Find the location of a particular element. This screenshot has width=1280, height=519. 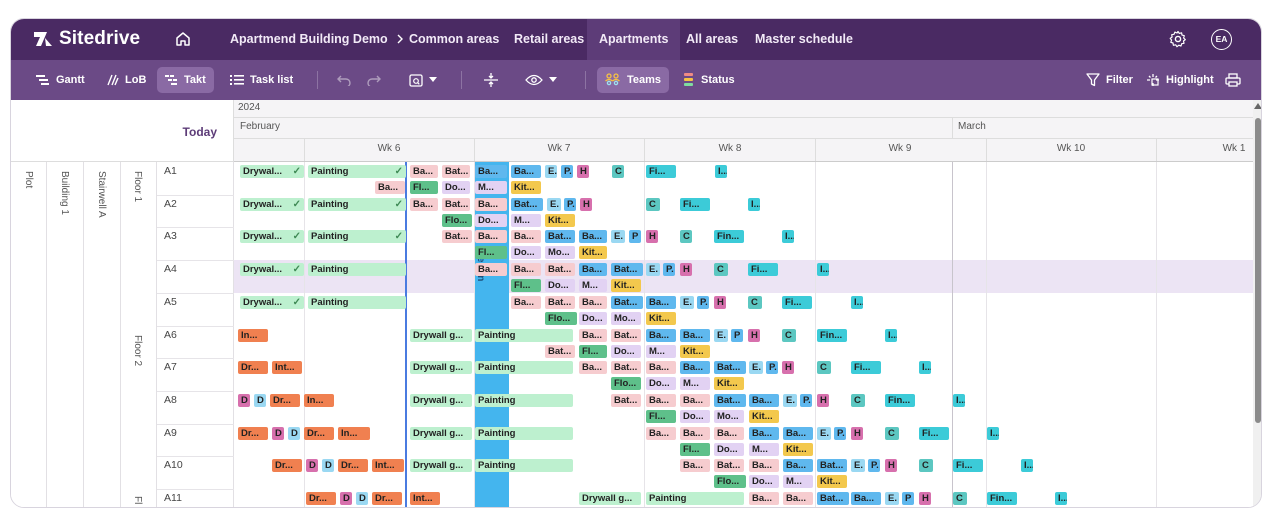

task-bar: Painting ✓ is located at coordinates (357, 171).